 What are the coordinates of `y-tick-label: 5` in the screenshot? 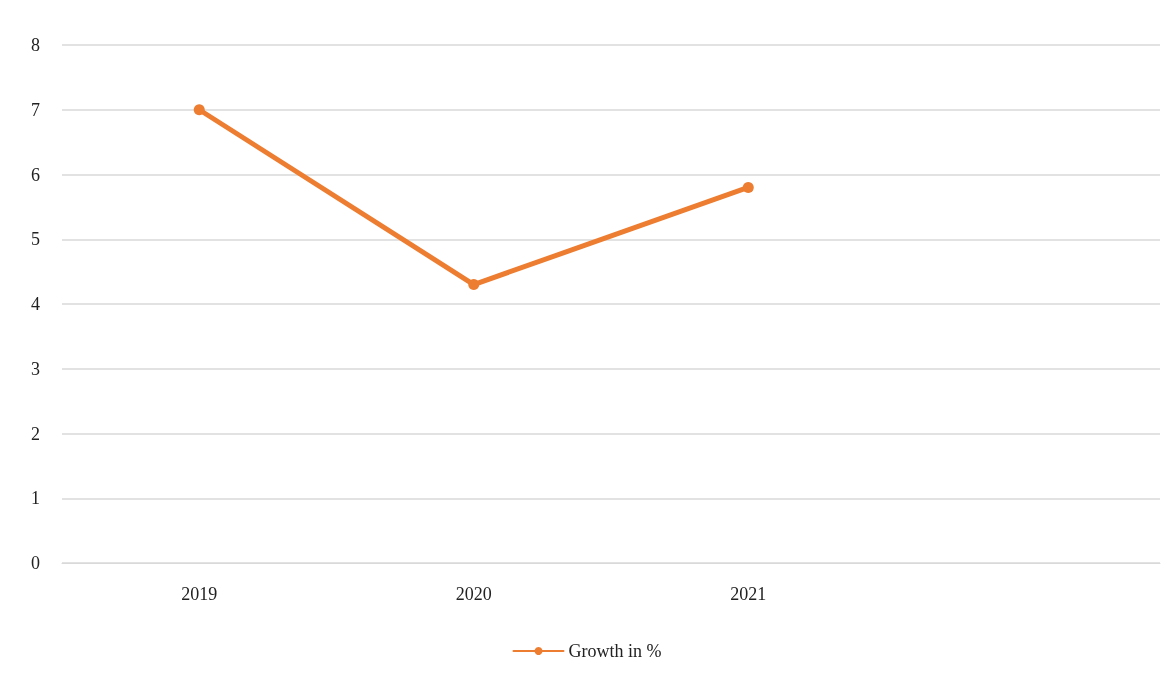 It's located at (35, 239).